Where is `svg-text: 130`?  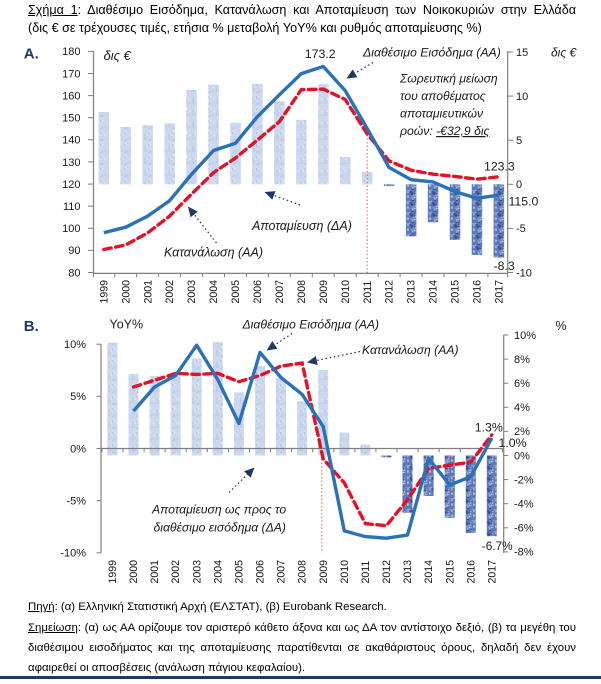 svg-text: 130 is located at coordinates (71, 163).